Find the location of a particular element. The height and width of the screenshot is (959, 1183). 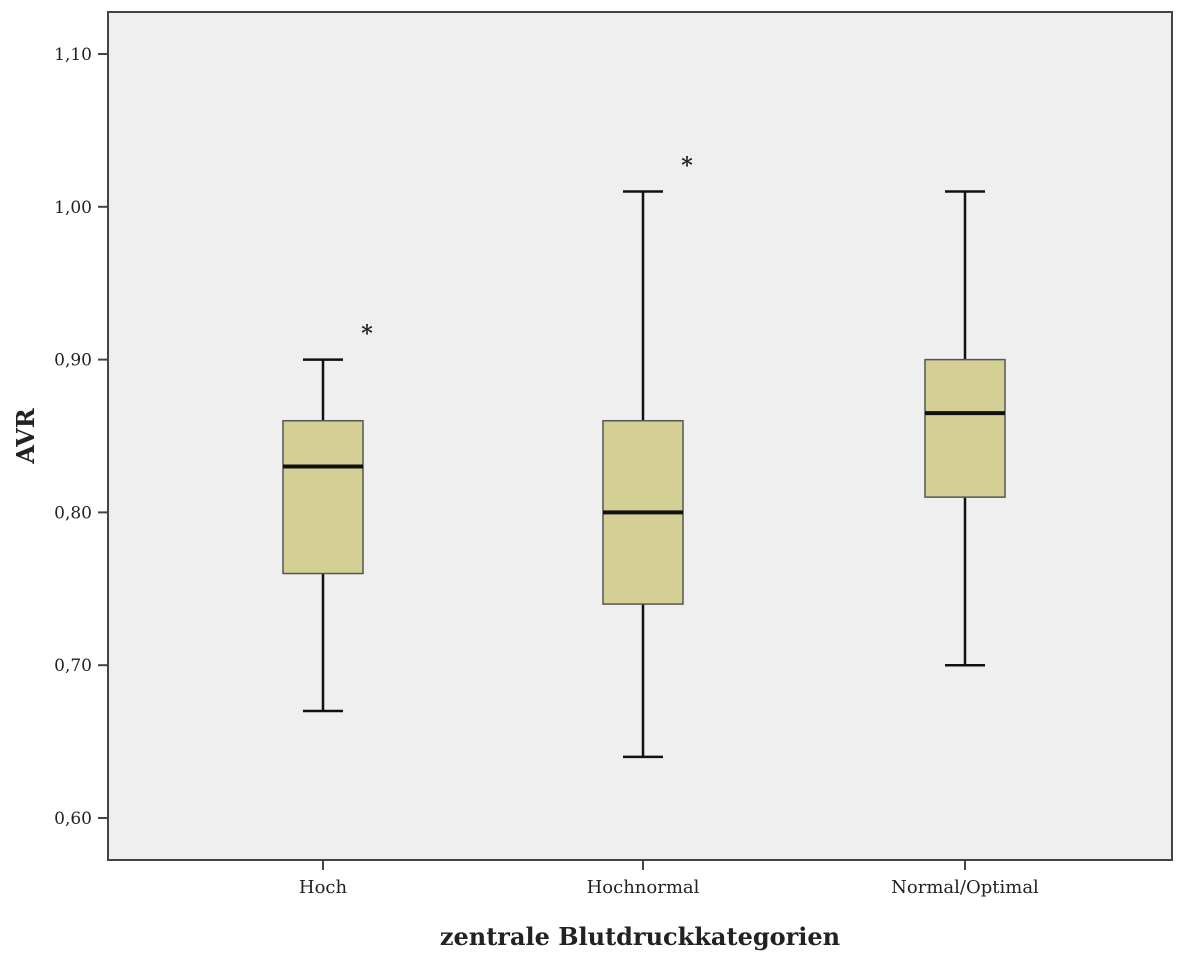

y-tick-label: 1,10 is located at coordinates (73, 55).